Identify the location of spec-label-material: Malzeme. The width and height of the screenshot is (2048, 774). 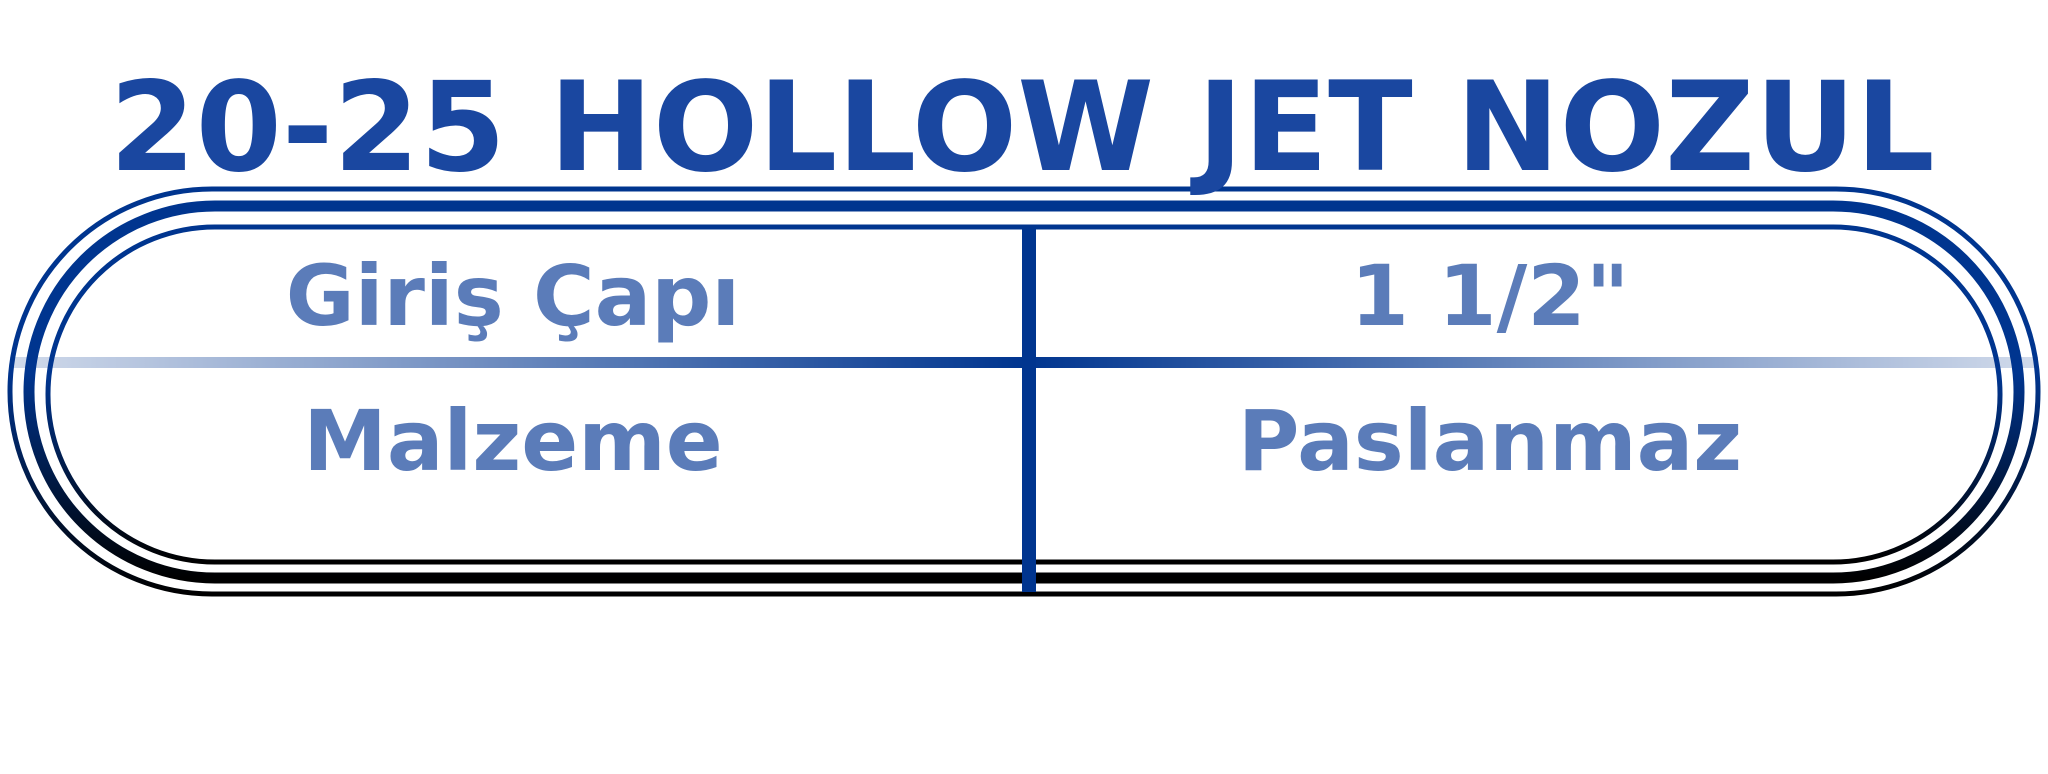
(512, 441).